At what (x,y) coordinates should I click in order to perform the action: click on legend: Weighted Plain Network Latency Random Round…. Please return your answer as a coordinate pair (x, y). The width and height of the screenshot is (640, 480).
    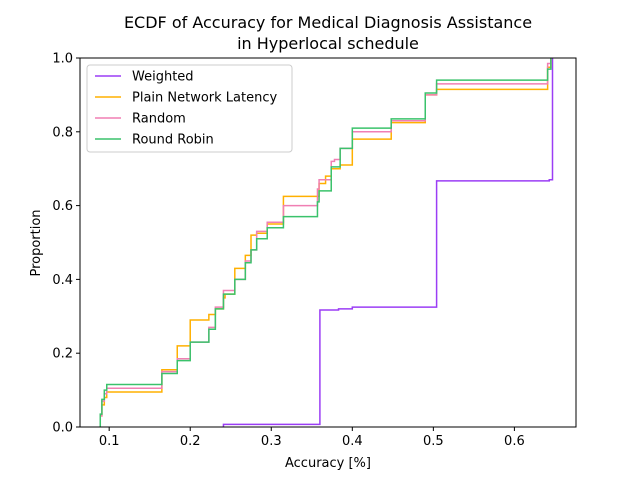
    Looking at the image, I should click on (189, 108).